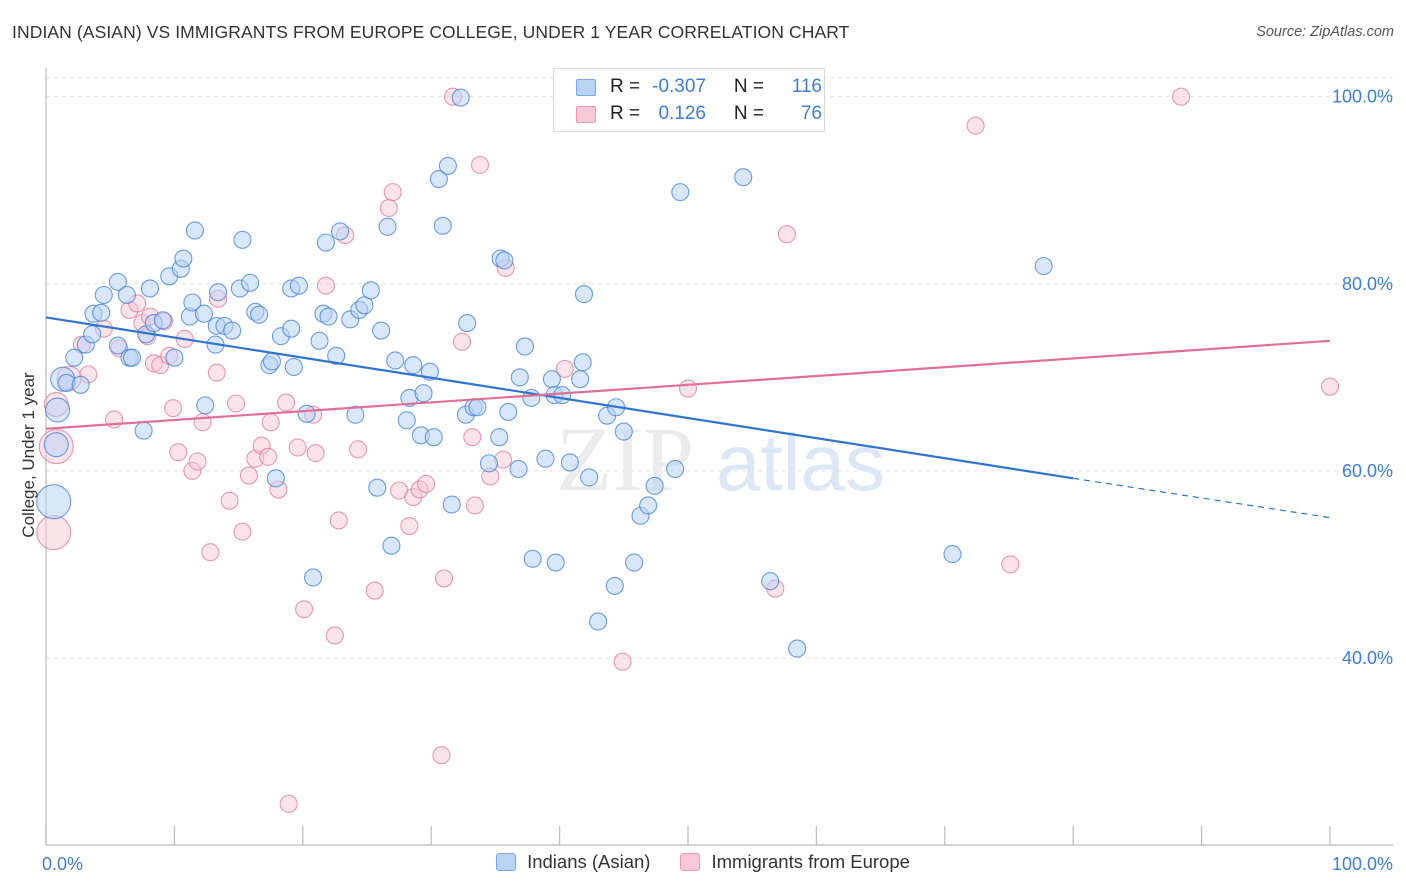  What do you see at coordinates (679, 86) in the screenshot?
I see `legend-r-value: -0.307` at bounding box center [679, 86].